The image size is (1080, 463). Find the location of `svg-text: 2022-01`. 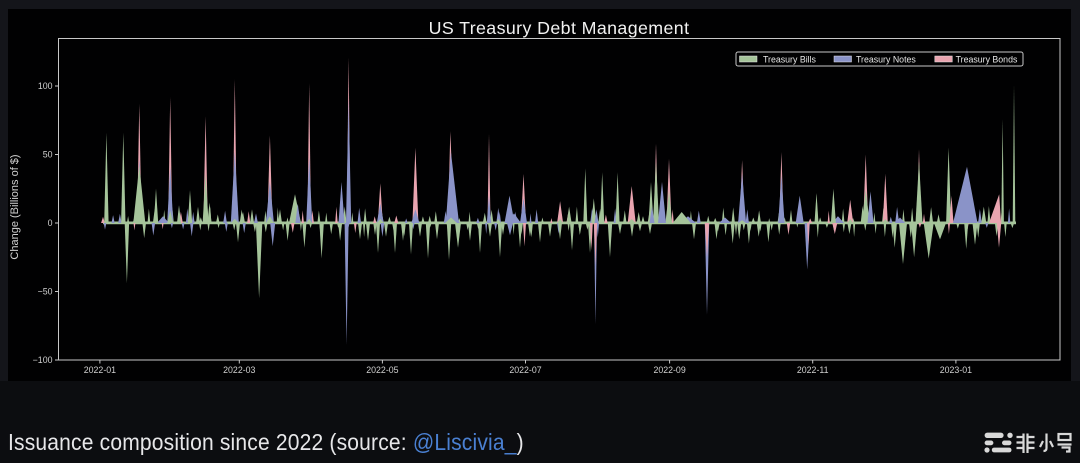

svg-text: 2022-01 is located at coordinates (100, 370).